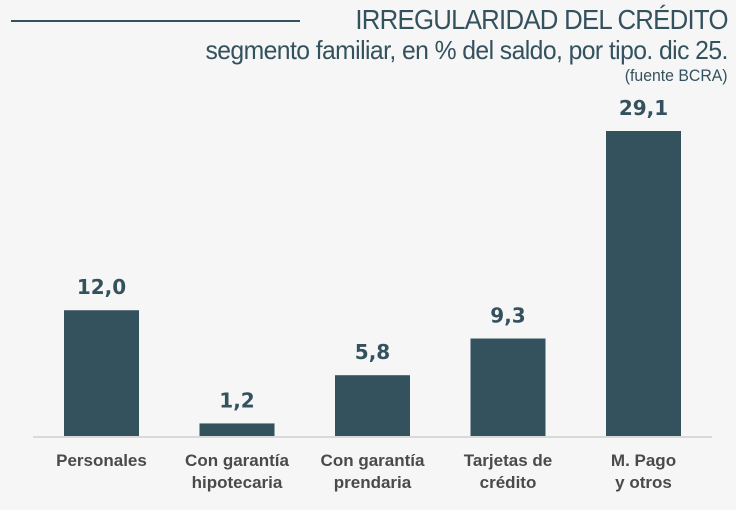 The height and width of the screenshot is (510, 736). What do you see at coordinates (237, 482) in the screenshot?
I see `x-tick-label: hipotecaria` at bounding box center [237, 482].